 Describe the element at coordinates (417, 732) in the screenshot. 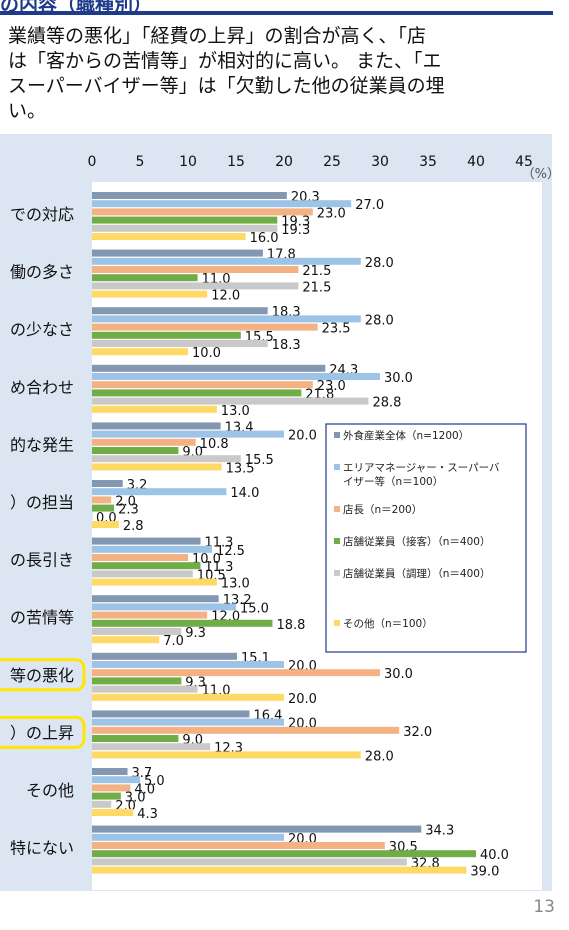

I see `data-label: 32.0` at that location.